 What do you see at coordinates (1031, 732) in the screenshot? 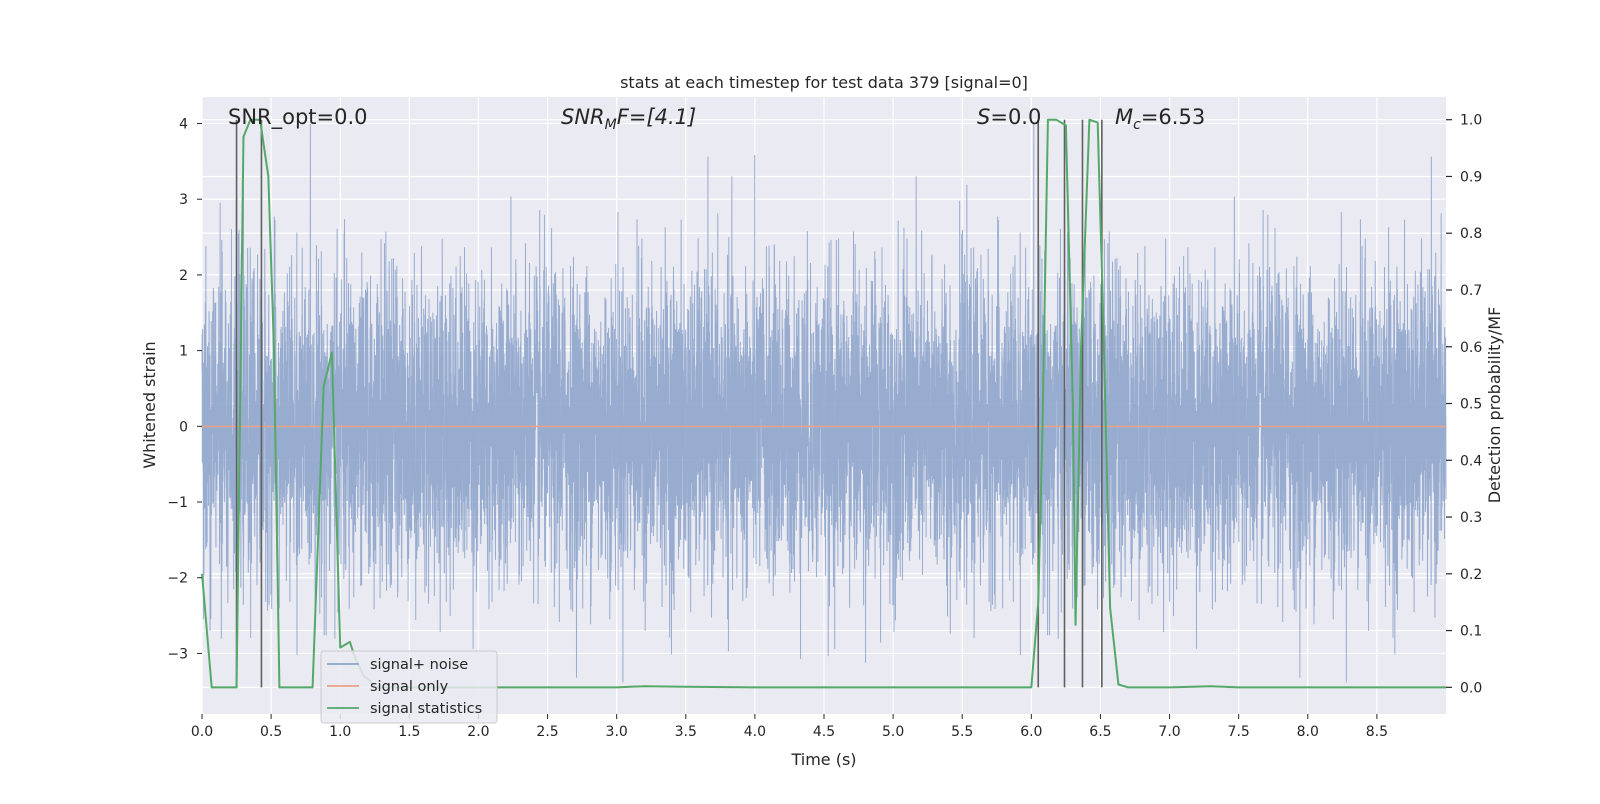
I see `x-tick-label-12: 6.0` at bounding box center [1031, 732].